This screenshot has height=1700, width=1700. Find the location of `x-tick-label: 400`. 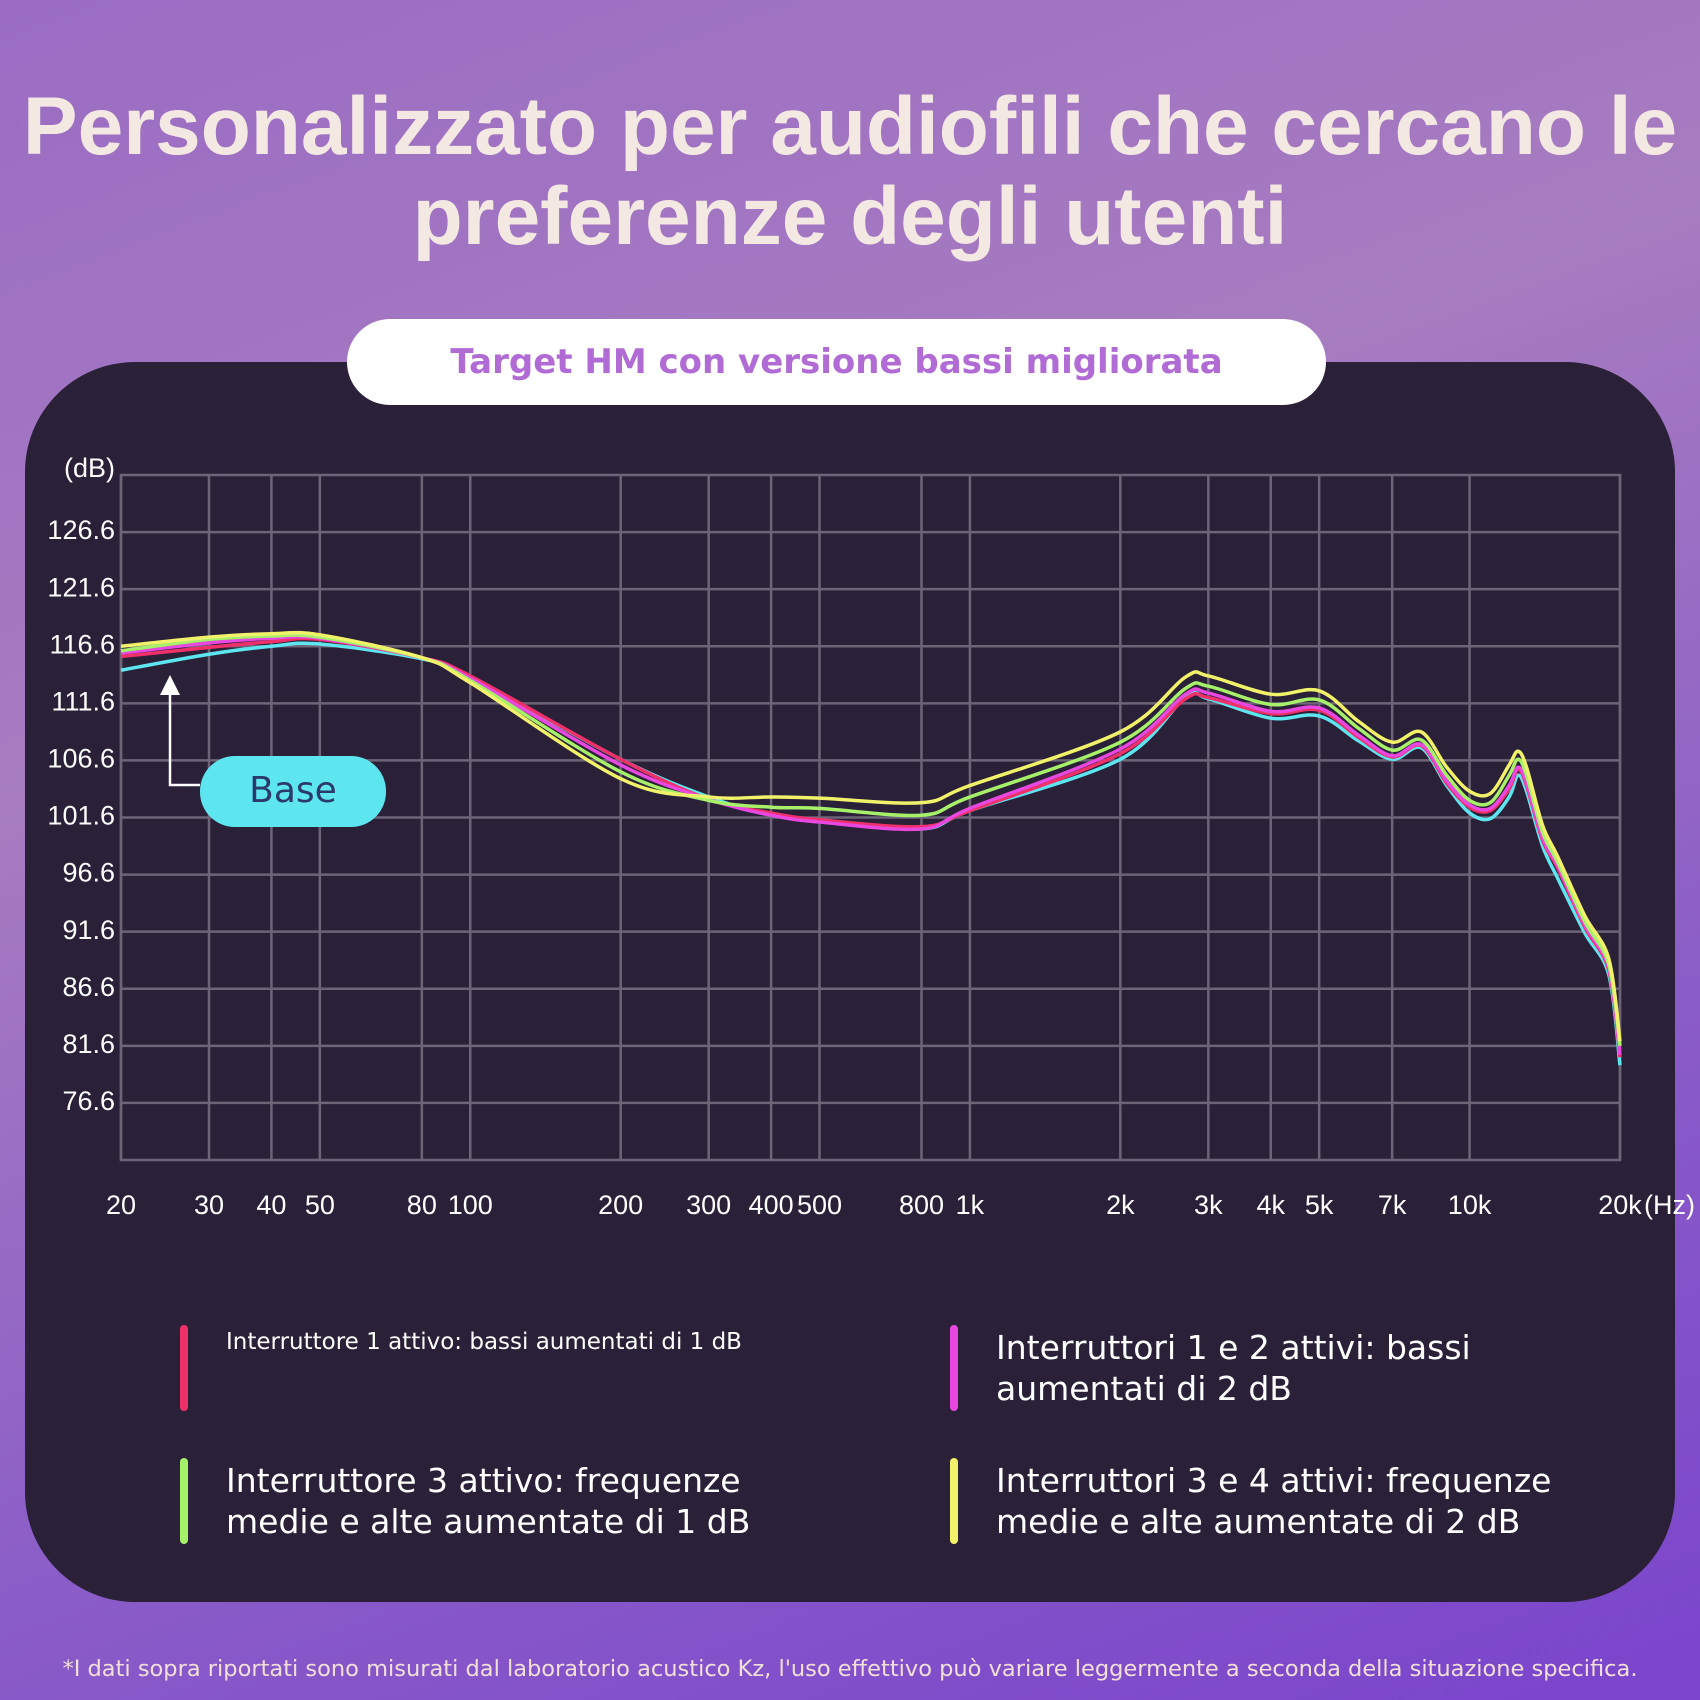

x-tick-label: 400 is located at coordinates (771, 1205).